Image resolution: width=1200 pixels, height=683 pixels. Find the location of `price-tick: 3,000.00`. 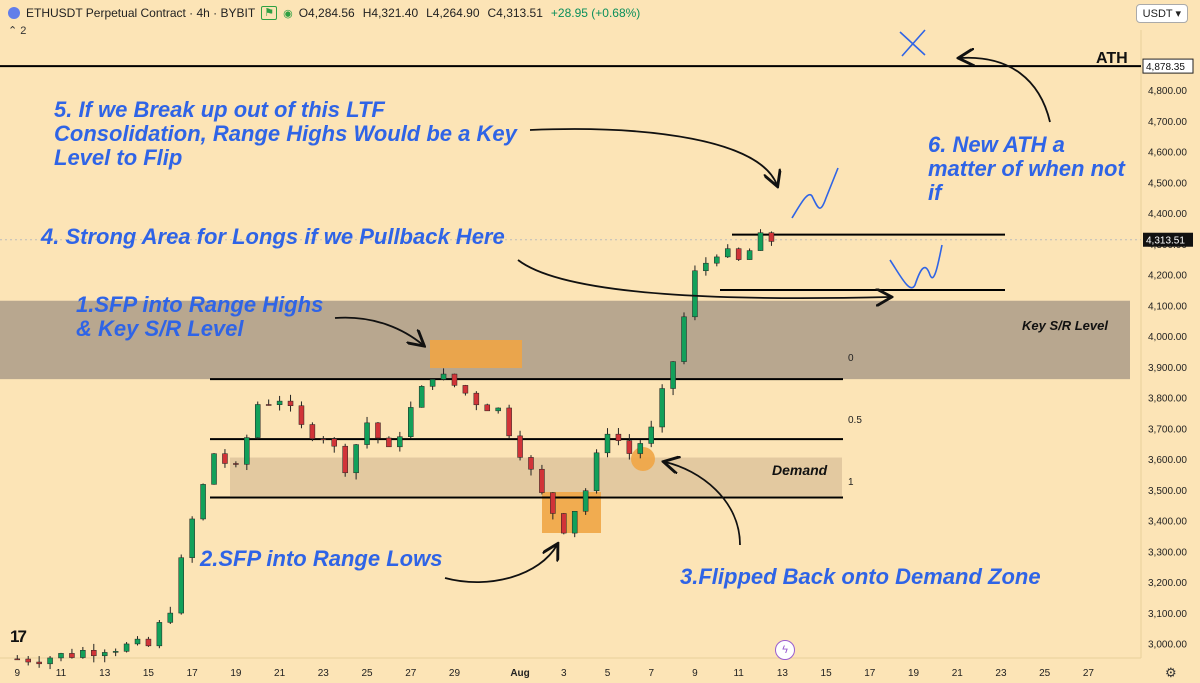

price-tick: 3,000.00 is located at coordinates (1167, 645).